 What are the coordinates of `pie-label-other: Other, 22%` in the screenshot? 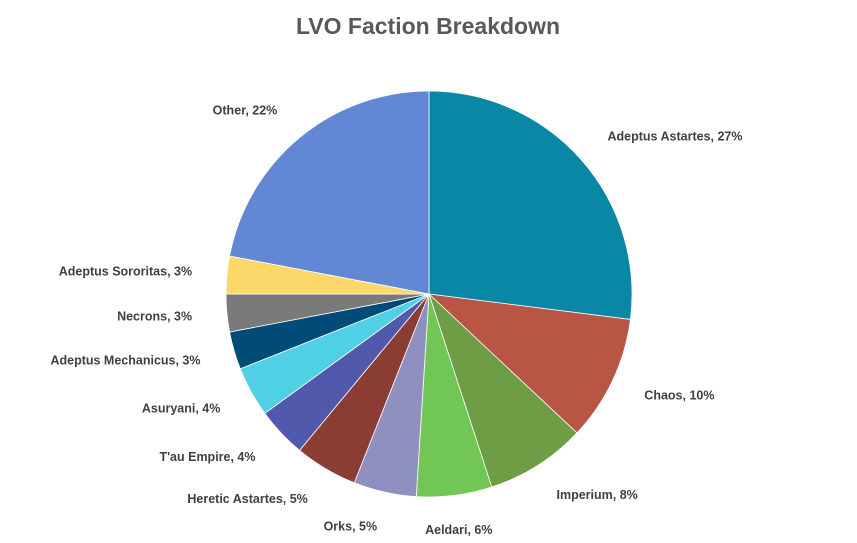 It's located at (245, 111).